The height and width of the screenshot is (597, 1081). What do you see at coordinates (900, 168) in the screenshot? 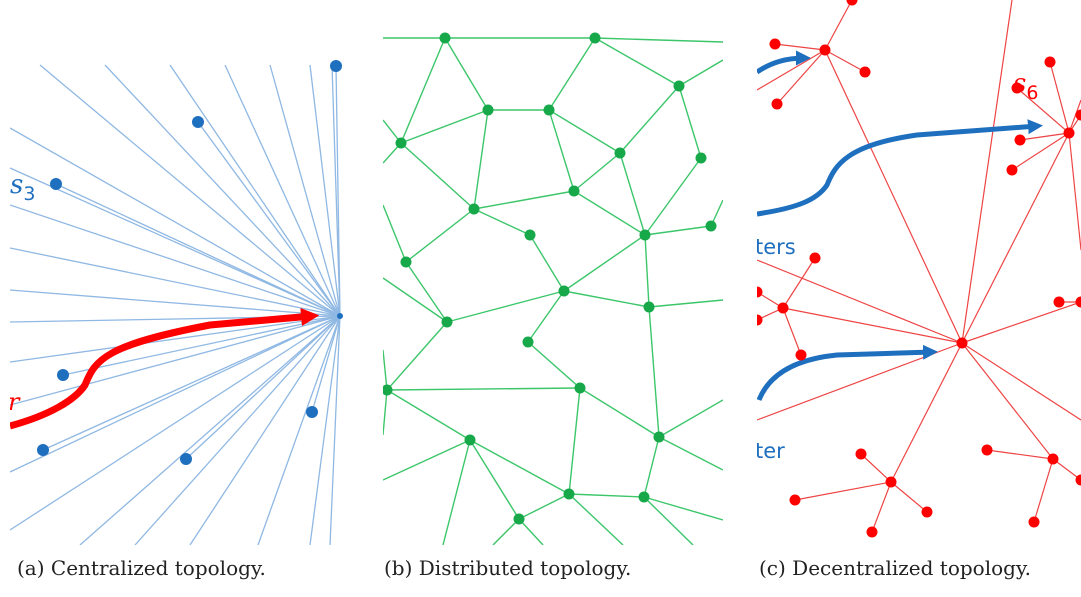
I see `decentralized-arrow-middle` at bounding box center [900, 168].